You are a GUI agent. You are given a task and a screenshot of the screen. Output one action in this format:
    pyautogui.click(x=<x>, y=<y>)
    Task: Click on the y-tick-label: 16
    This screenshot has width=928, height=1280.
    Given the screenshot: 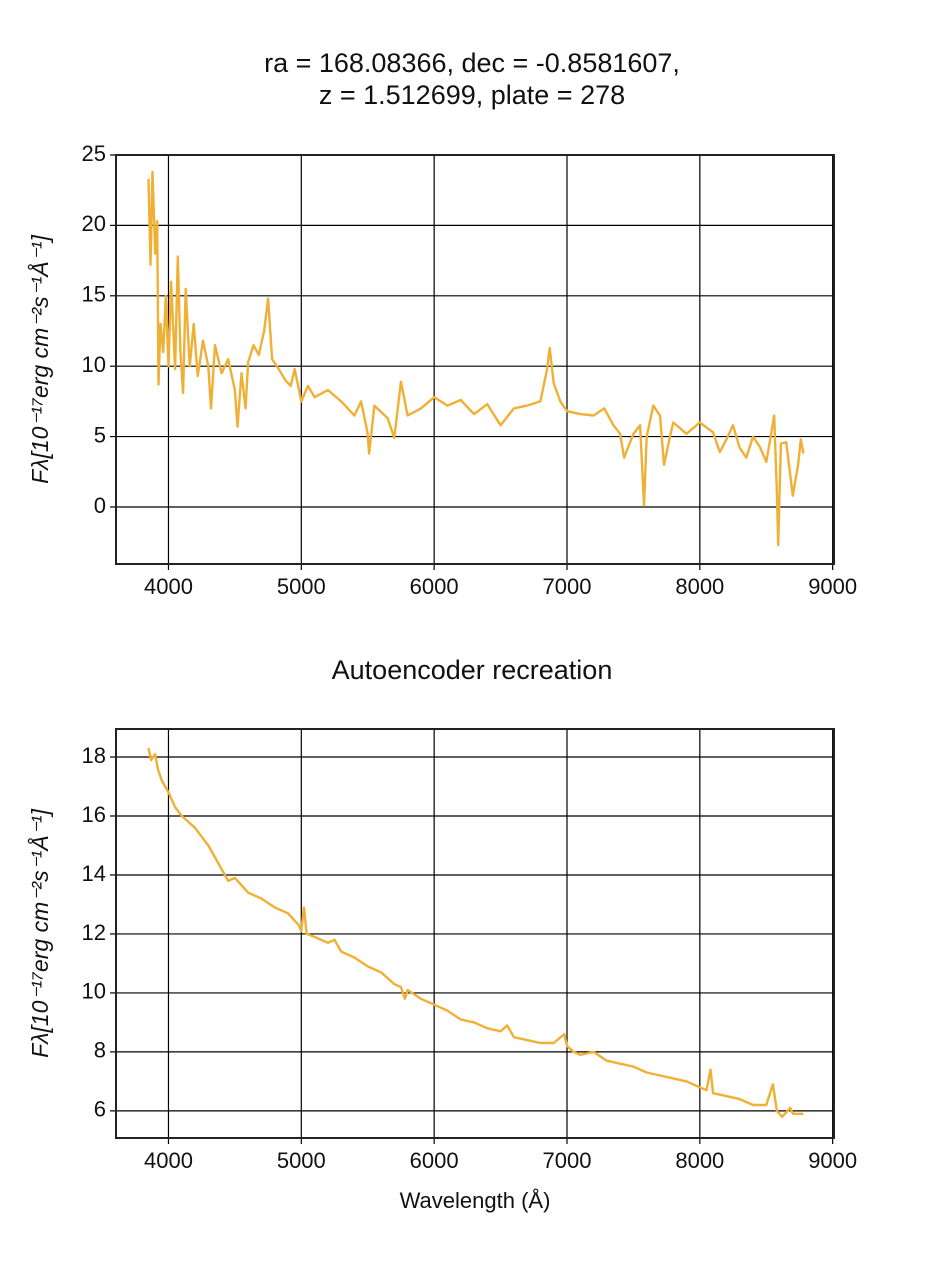 What is the action you would take?
    pyautogui.click(x=94, y=814)
    